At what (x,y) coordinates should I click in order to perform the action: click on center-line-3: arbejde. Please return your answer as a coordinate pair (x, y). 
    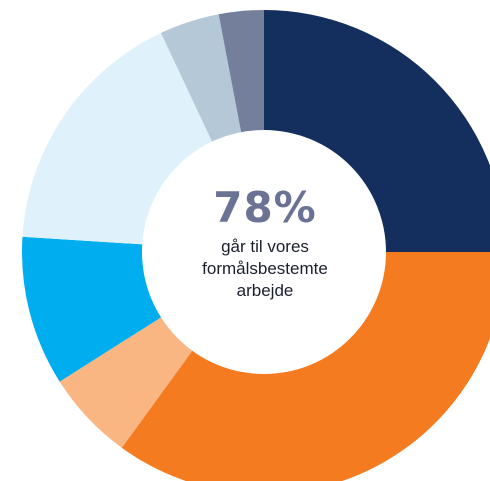
    Looking at the image, I should click on (265, 290).